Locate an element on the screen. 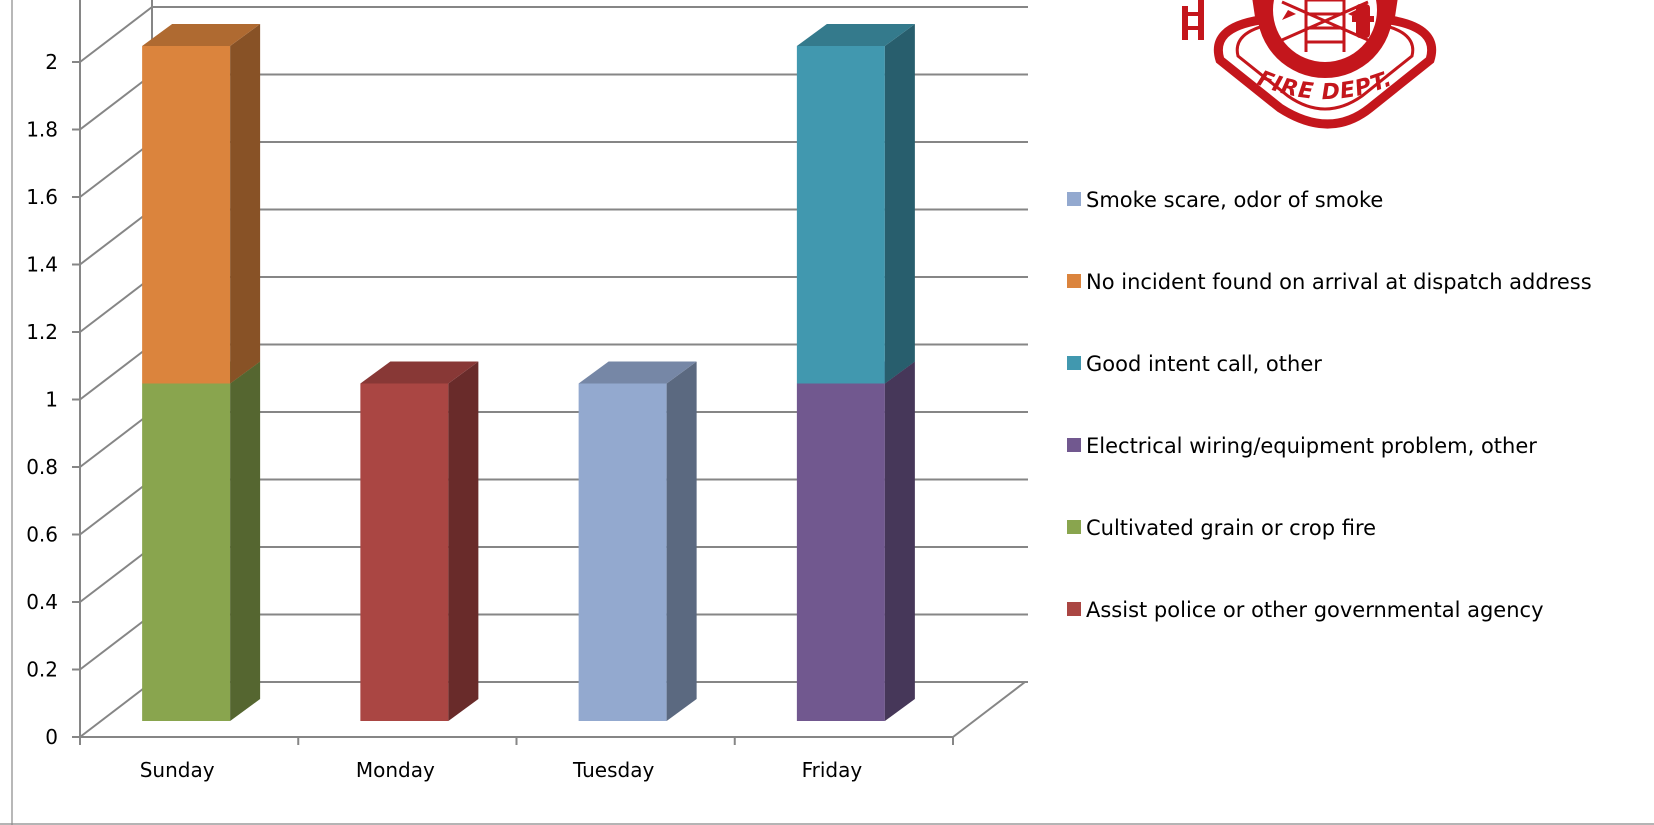  x-tick-label: Sunday is located at coordinates (177, 770).